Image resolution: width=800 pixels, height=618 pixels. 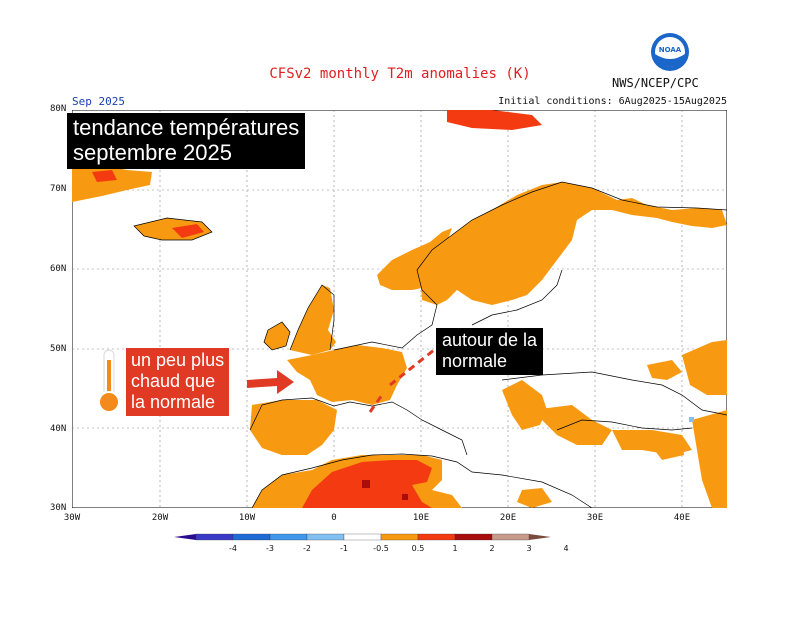 I want to click on legend-tick-label: 2, so click(x=491, y=548).